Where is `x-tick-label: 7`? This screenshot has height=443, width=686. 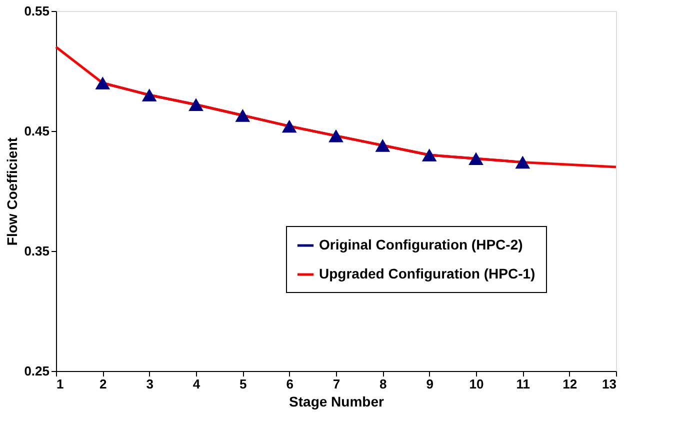 x-tick-label: 7 is located at coordinates (336, 384).